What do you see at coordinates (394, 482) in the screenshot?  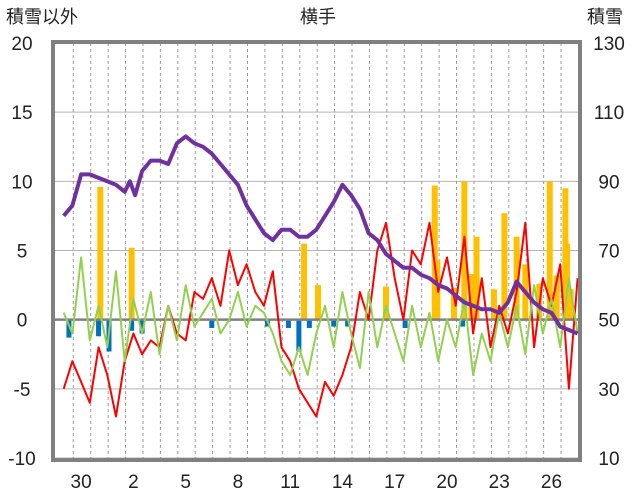 I see `x-tick-label: 17` at bounding box center [394, 482].